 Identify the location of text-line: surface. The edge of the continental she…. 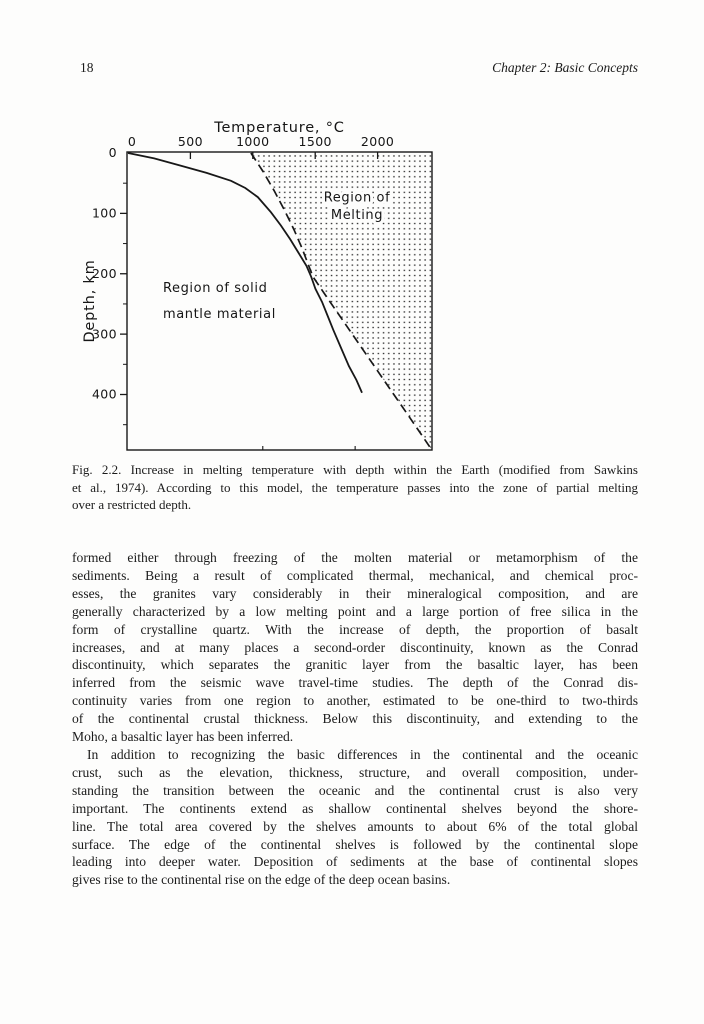
(355, 844).